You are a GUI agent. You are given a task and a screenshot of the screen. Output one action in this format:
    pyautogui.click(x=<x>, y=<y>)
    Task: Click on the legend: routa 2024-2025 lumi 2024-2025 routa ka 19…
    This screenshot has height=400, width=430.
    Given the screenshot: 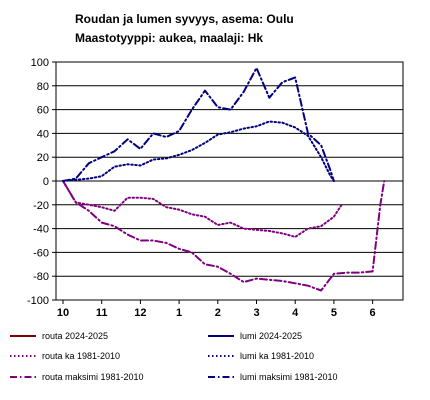 What is the action you would take?
    pyautogui.click(x=174, y=356)
    